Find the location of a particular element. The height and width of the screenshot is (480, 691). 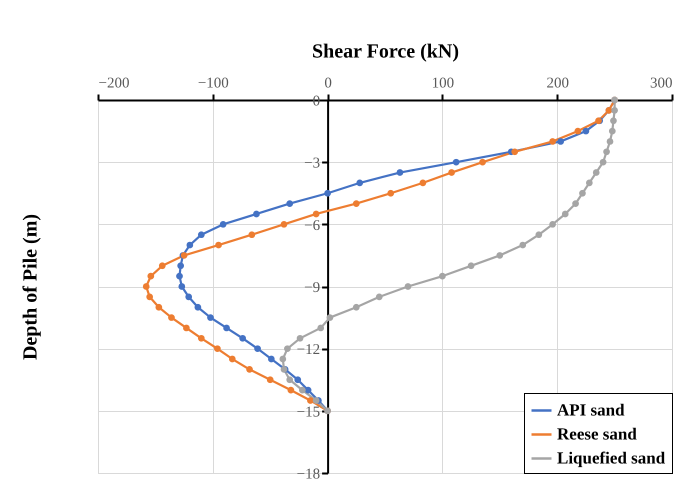

legend-label: Liquefied sand is located at coordinates (611, 458).